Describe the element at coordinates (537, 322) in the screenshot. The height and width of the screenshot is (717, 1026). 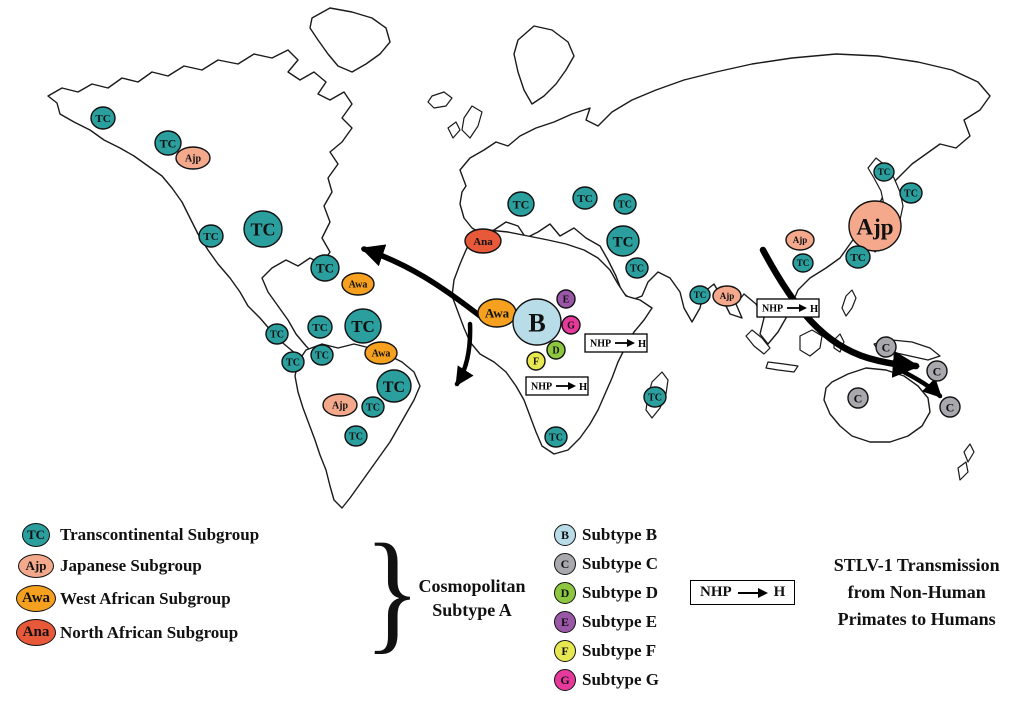
I see `marker-B: B` at that location.